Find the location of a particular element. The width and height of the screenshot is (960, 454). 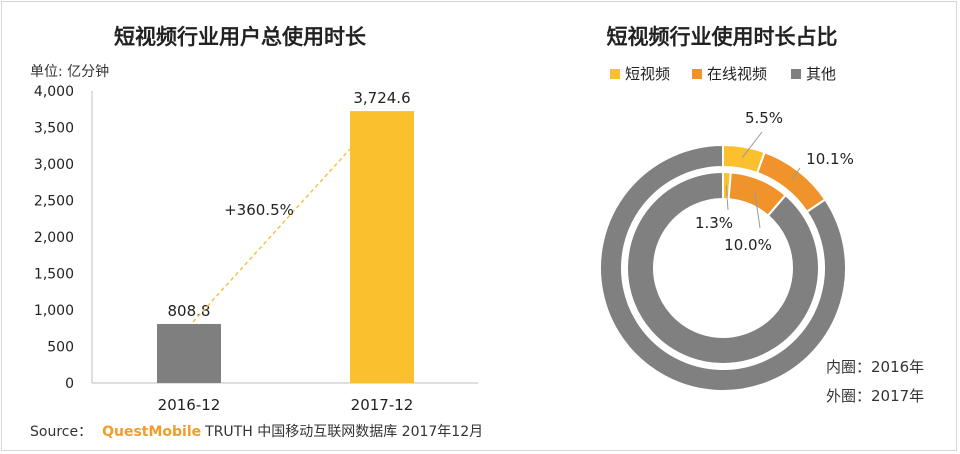

legend-label: 其他 is located at coordinates (821, 74).